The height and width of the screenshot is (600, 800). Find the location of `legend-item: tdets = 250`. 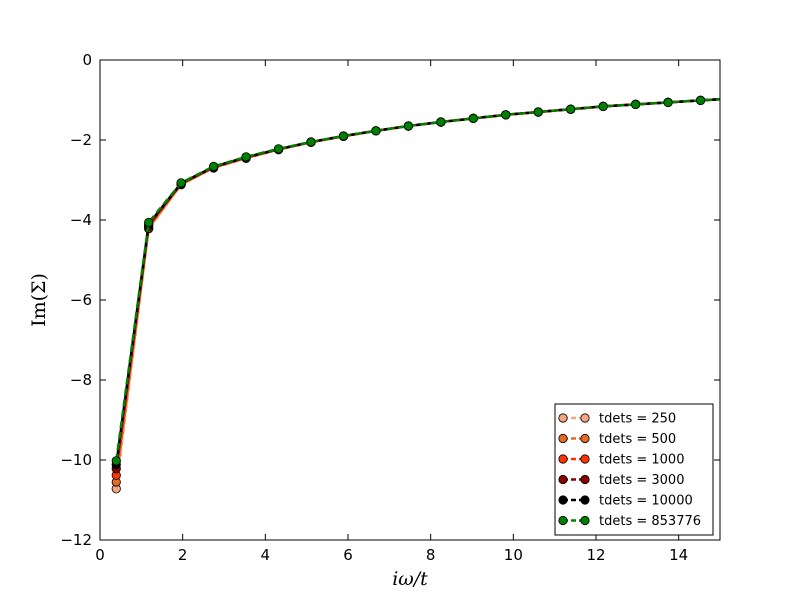

legend-item: tdets = 250 is located at coordinates (617, 419).